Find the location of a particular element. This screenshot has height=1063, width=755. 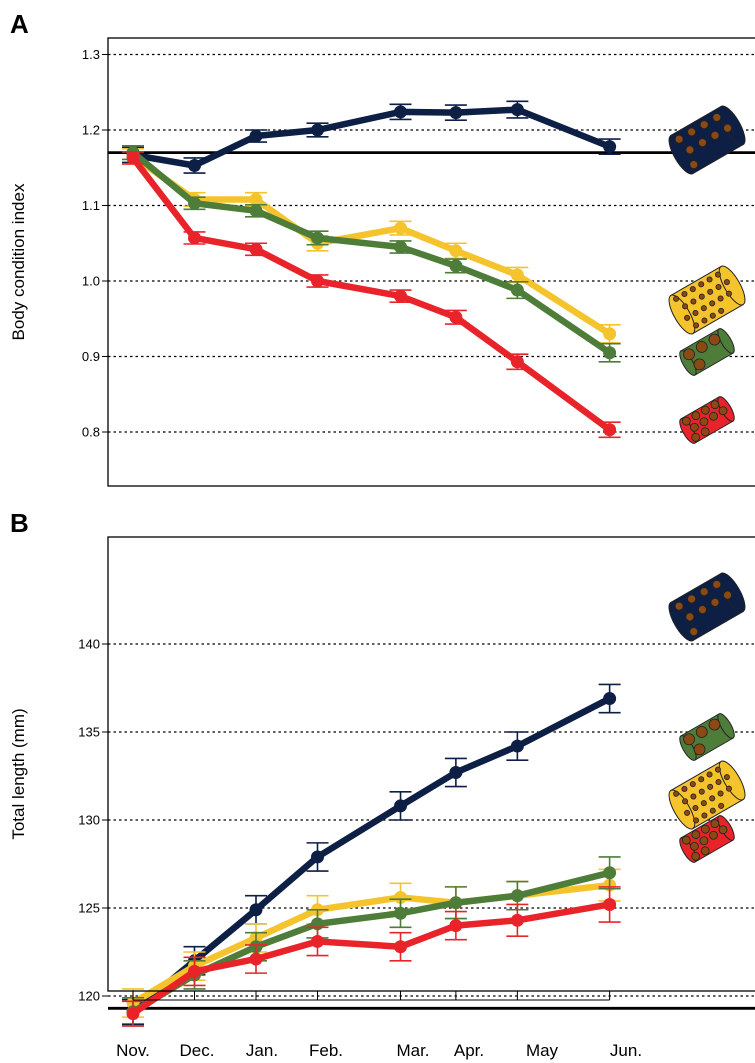

food-icon-end is located at coordinates (682, 314).